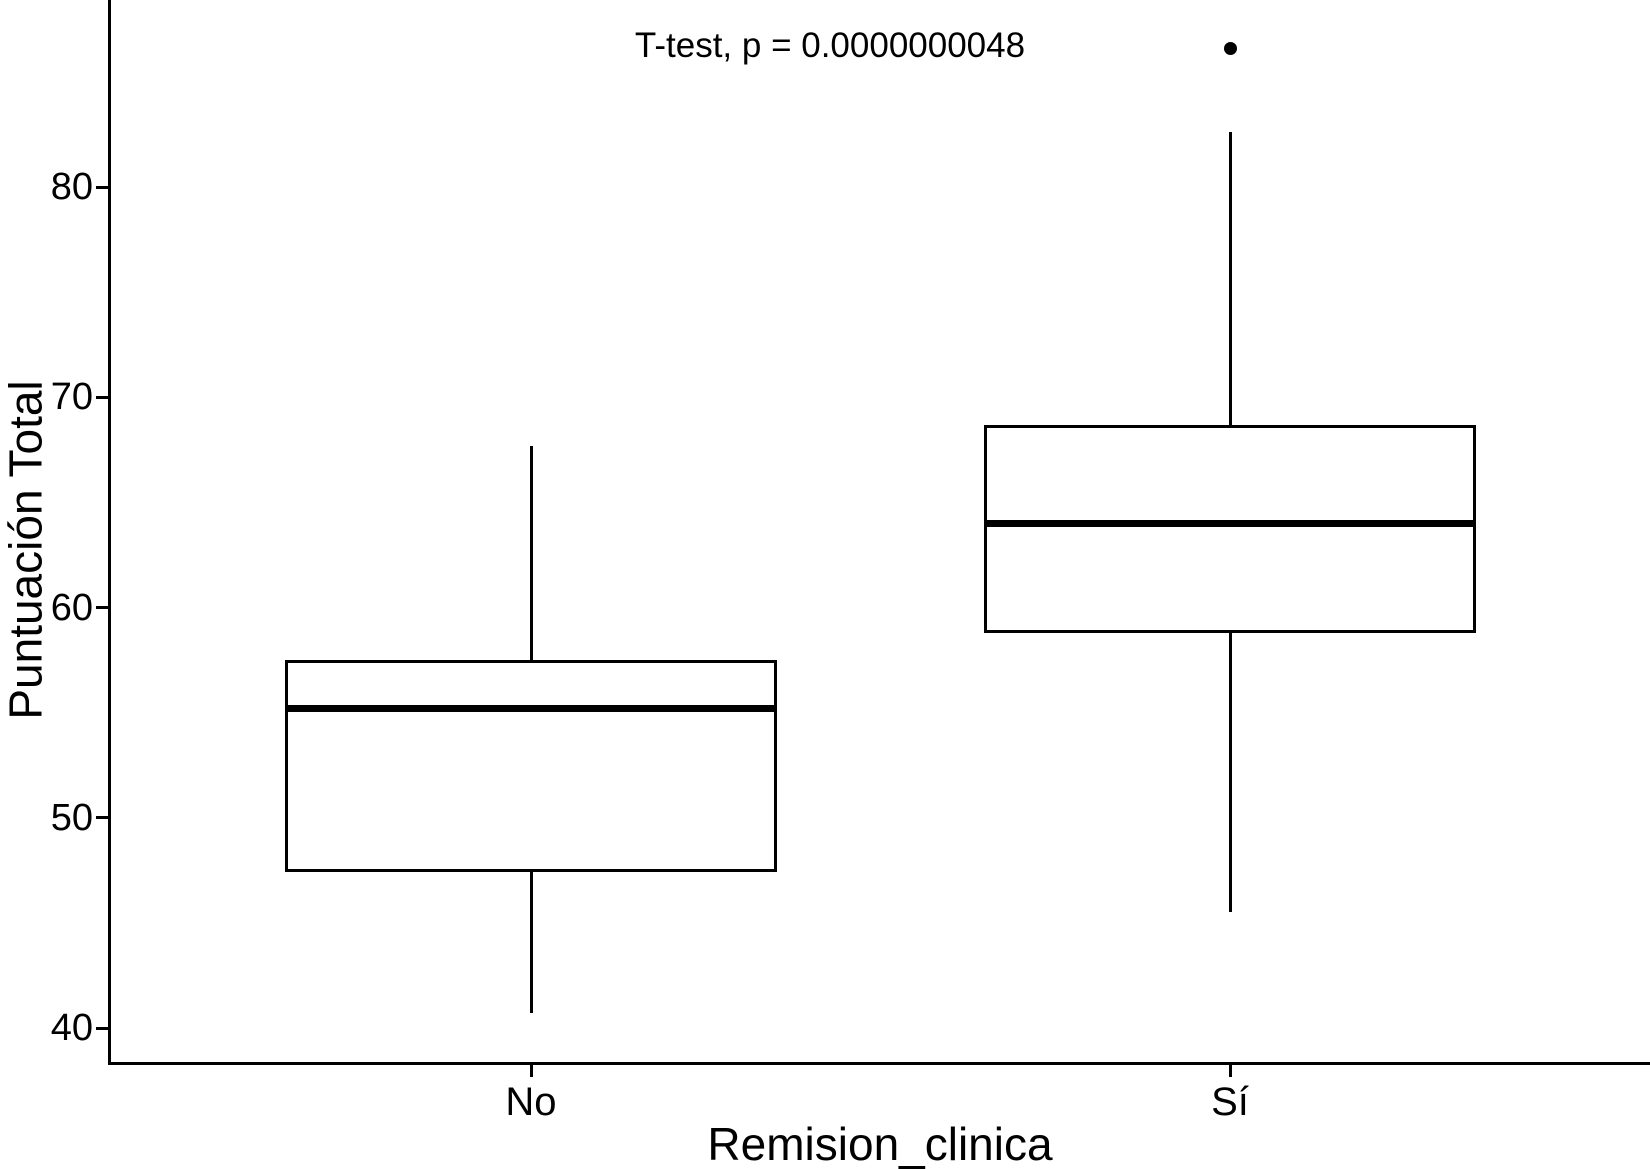 The height and width of the screenshot is (1169, 1650). I want to click on box-iqr-si, so click(1230, 528).